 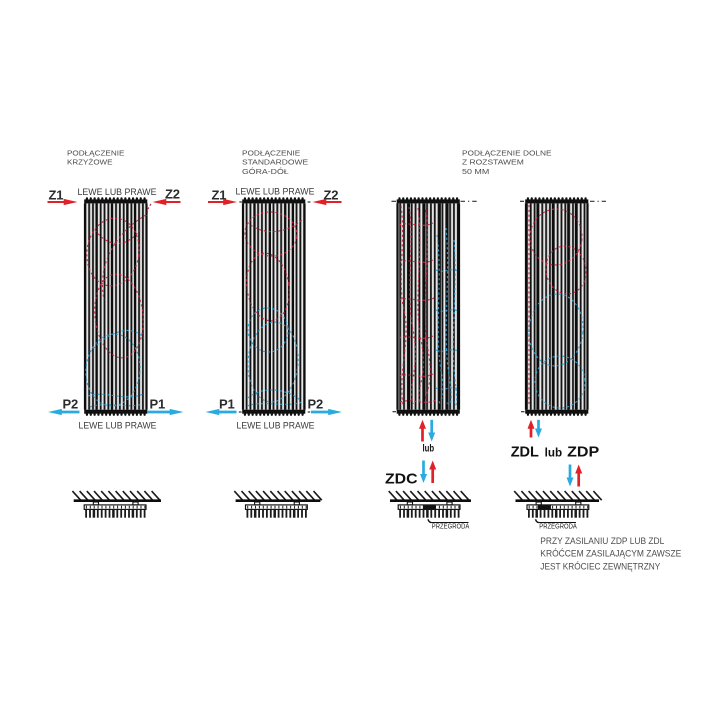 What do you see at coordinates (401, 479) in the screenshot?
I see `svg-text: ZDC` at bounding box center [401, 479].